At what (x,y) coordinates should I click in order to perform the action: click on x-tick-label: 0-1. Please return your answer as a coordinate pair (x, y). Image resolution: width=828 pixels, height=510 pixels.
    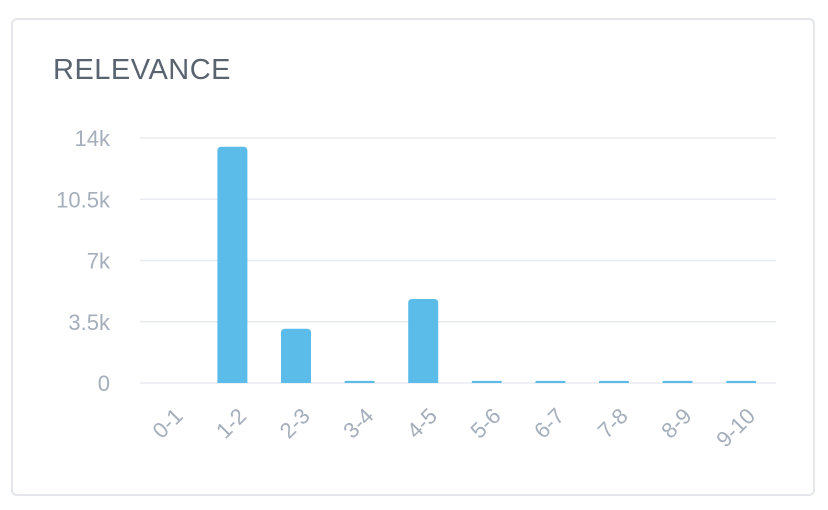
    Looking at the image, I should click on (167, 423).